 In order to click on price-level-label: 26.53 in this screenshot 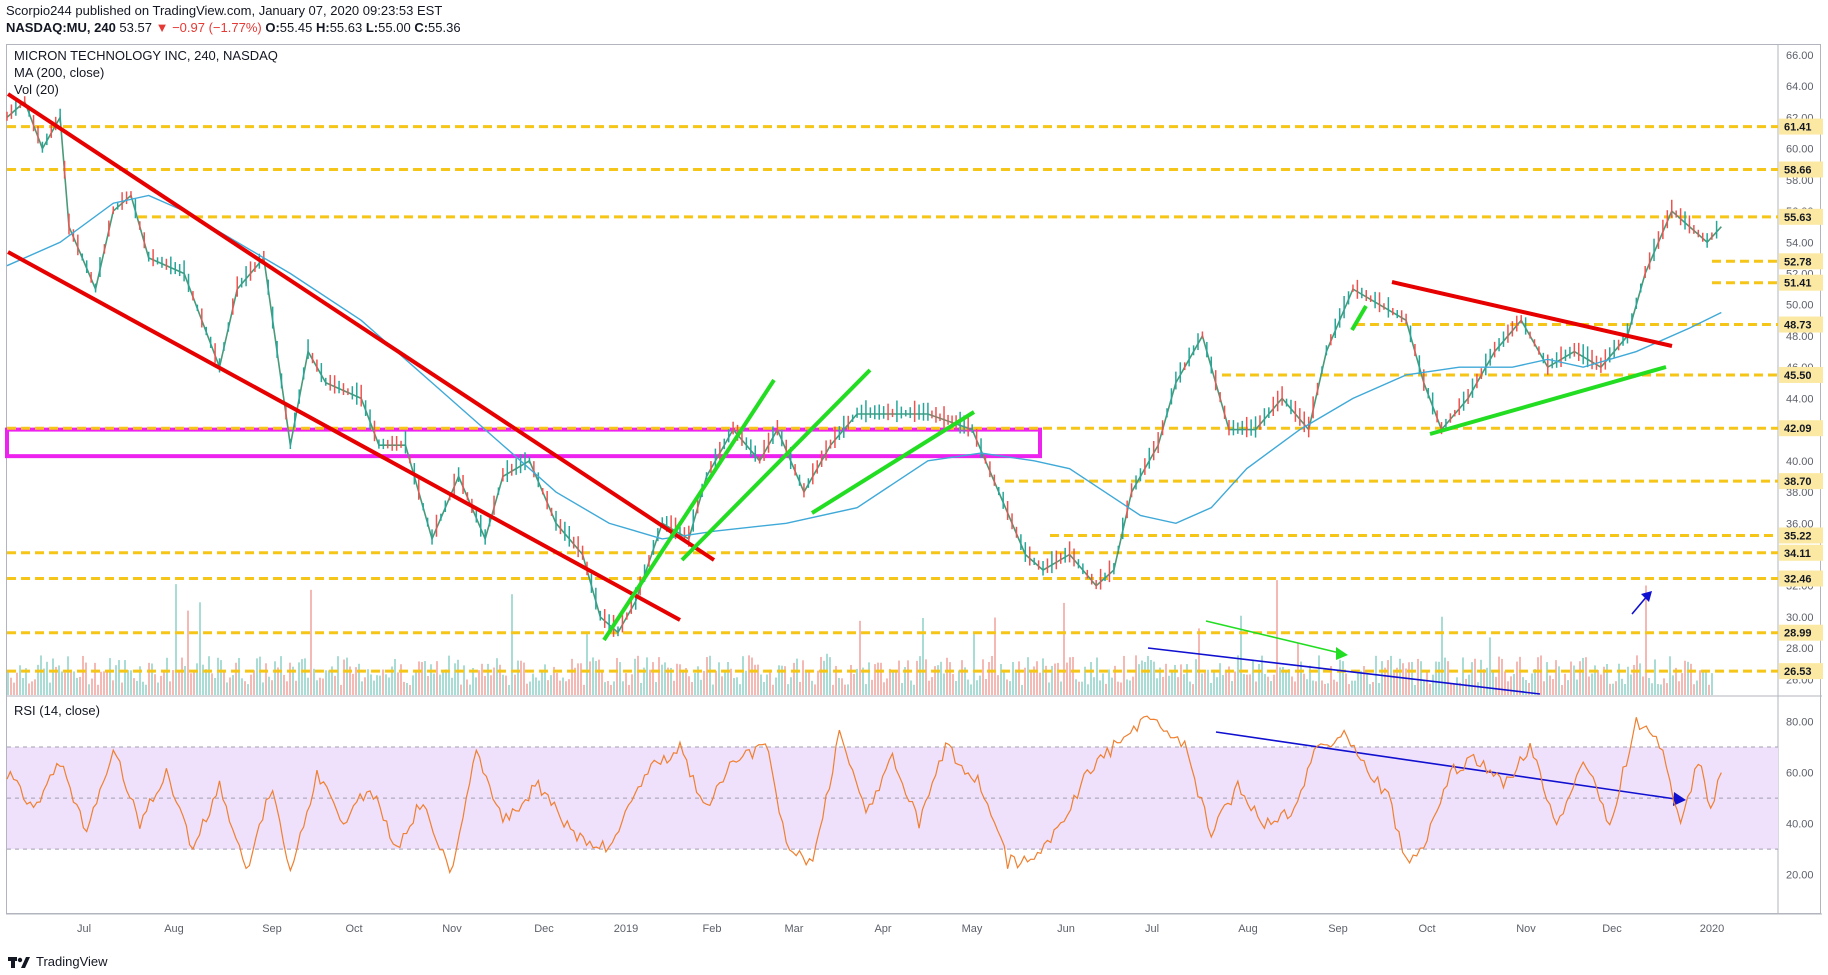, I will do `click(1798, 672)`.